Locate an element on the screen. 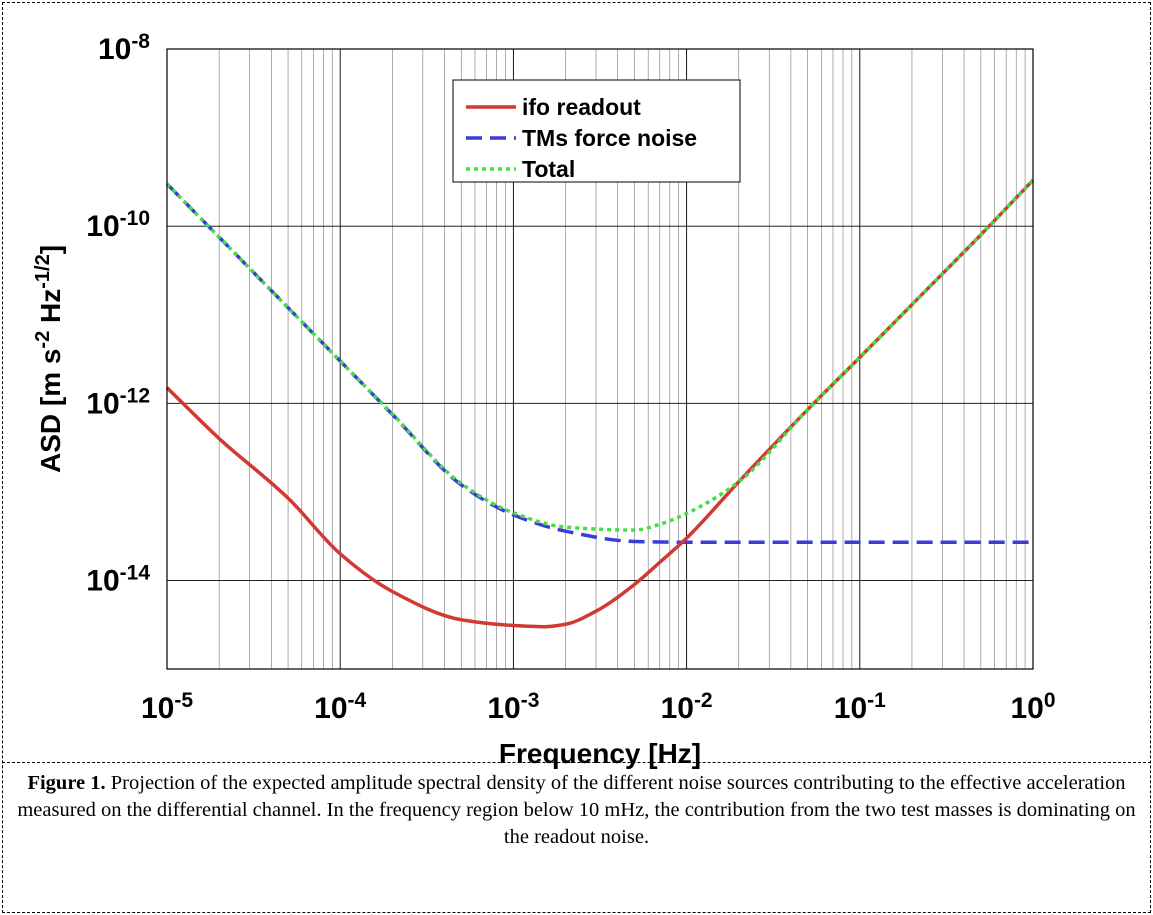 The width and height of the screenshot is (1153, 915). y-axis-title-suffix: ] is located at coordinates (50, 249).